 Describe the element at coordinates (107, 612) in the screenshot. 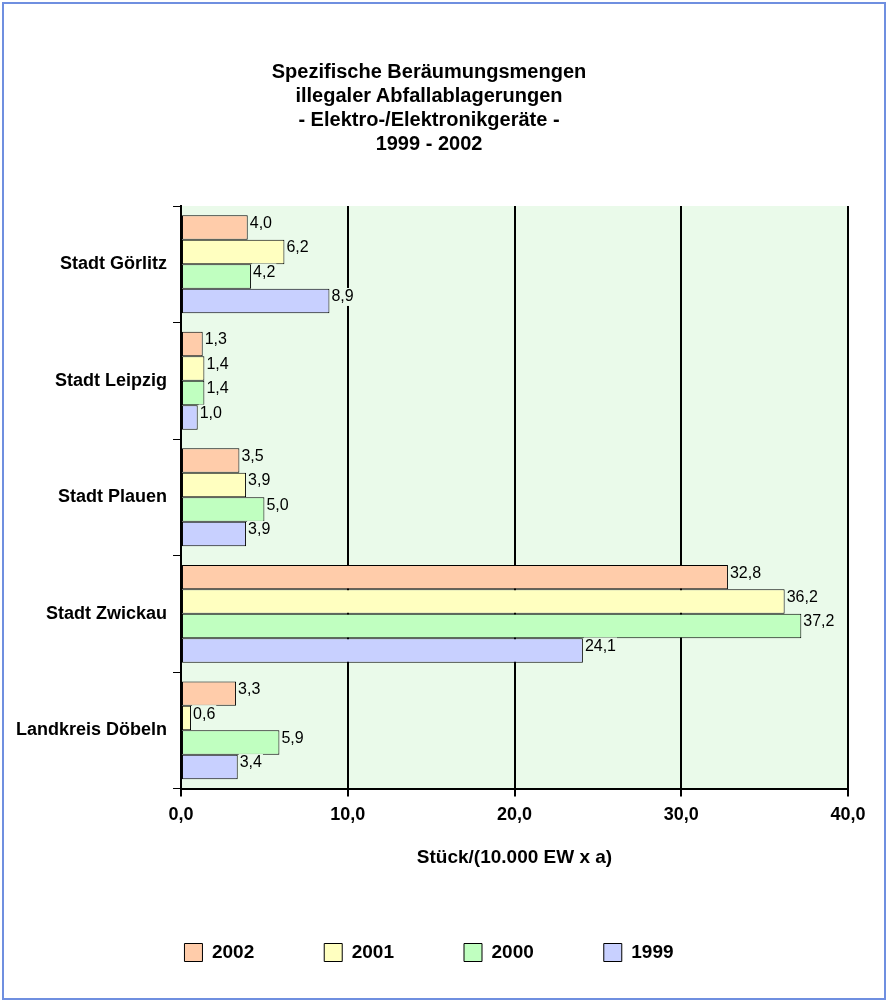

I see `y-tick-label: Stadt Zwickau` at that location.